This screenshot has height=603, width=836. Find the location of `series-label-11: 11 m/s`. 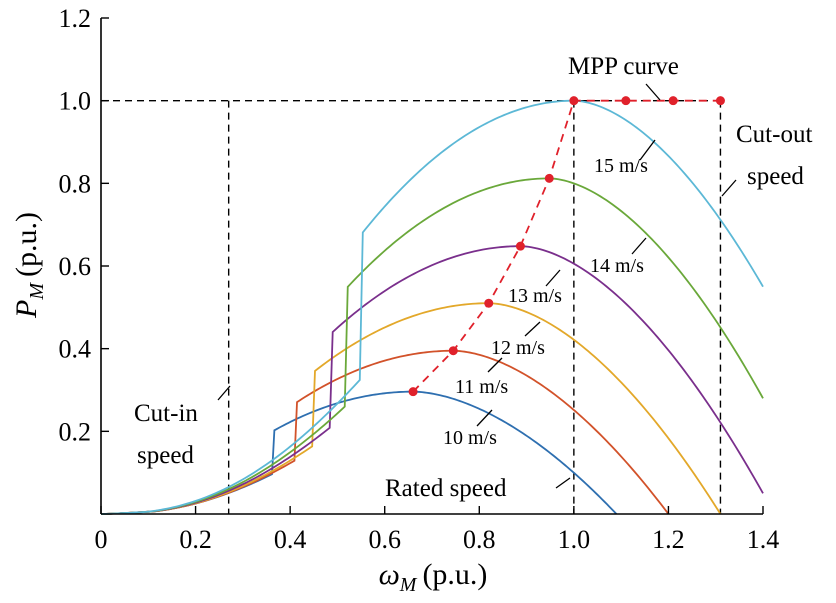

series-label-11: 11 m/s is located at coordinates (481, 387).